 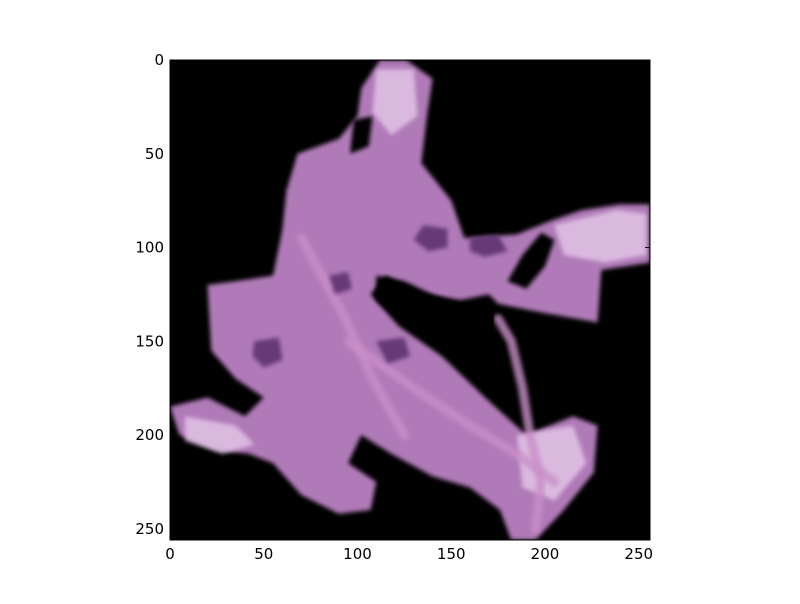 I want to click on x-tick-label-5: 250, so click(x=638, y=554).